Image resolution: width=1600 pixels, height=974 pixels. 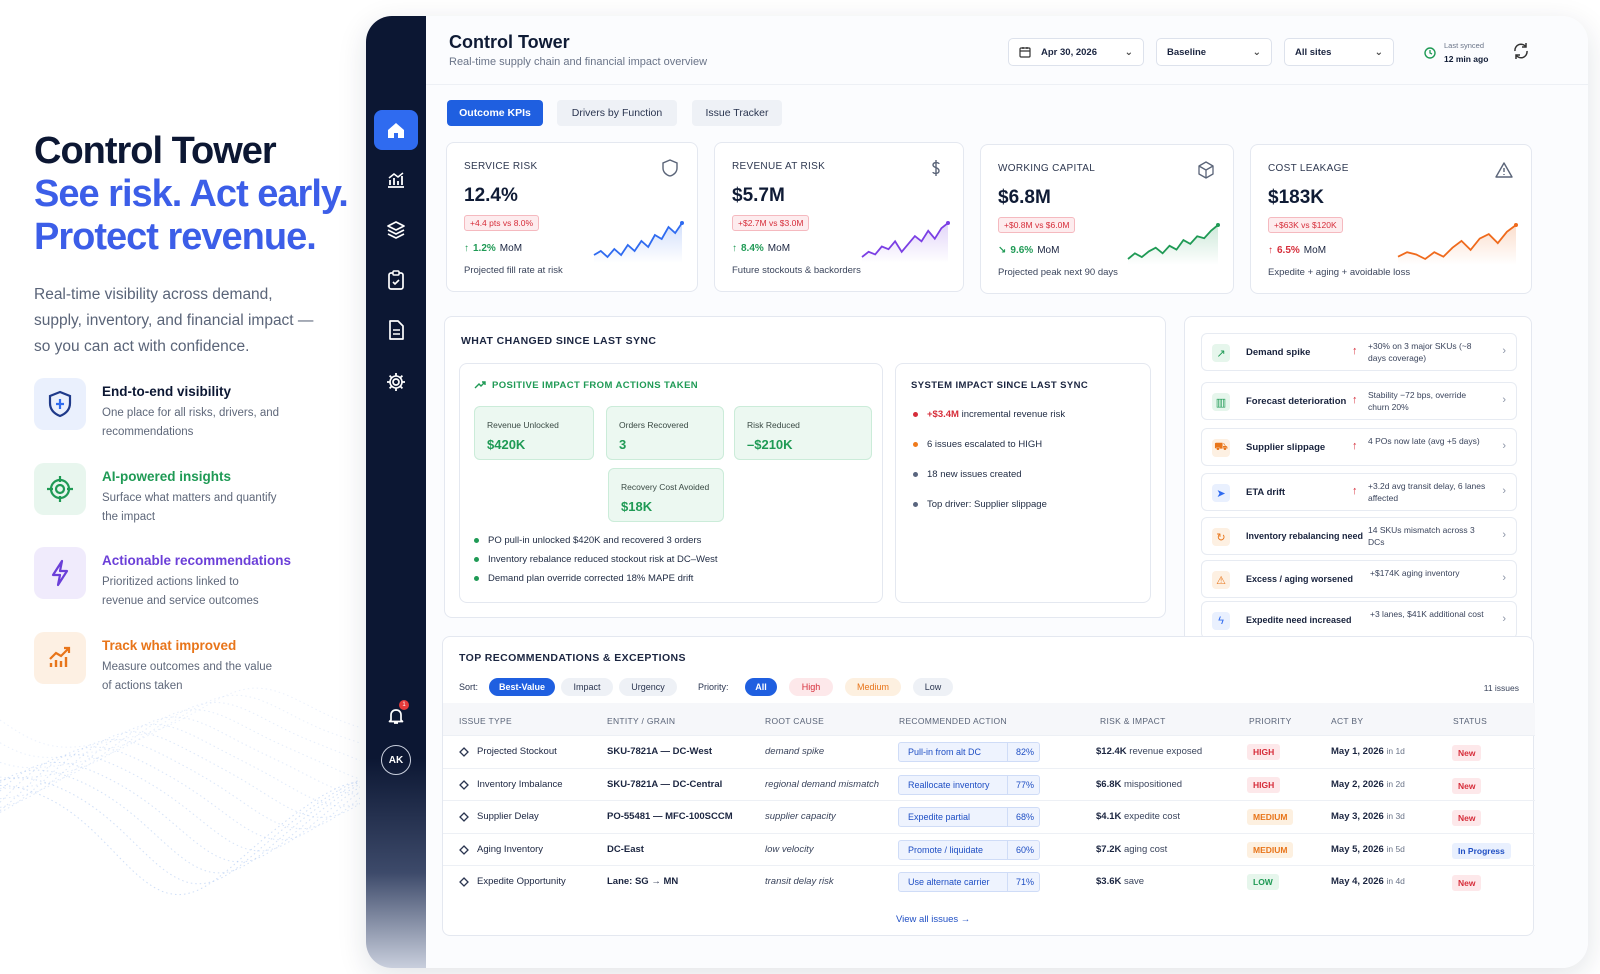 I want to click on column-header: ISSUE TYPE, so click(x=485, y=721).